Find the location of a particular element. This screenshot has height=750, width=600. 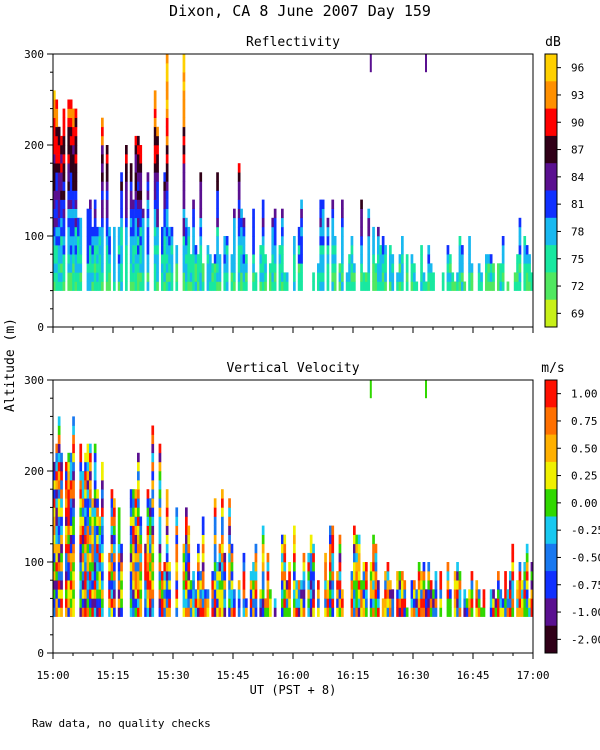

y-tick-label: 100 is located at coordinates (34, 236).